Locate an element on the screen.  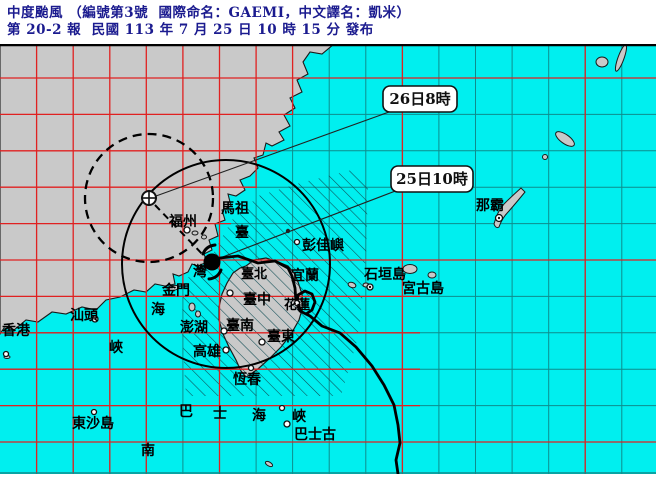
callout-26day-label: 26日8時 is located at coordinates (419, 99).